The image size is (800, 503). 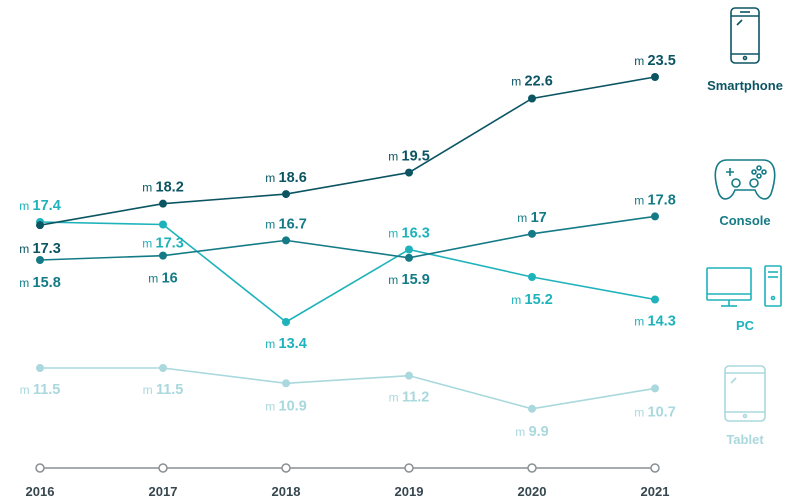 I want to click on data-label: m 15.2, so click(x=532, y=300).